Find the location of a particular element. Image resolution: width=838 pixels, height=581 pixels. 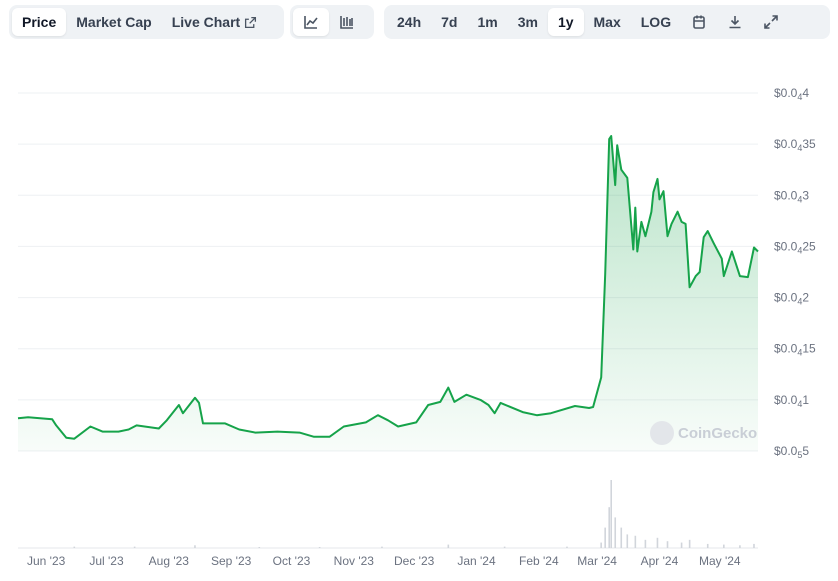

y-tick-label: $0.044 is located at coordinates (791, 94).